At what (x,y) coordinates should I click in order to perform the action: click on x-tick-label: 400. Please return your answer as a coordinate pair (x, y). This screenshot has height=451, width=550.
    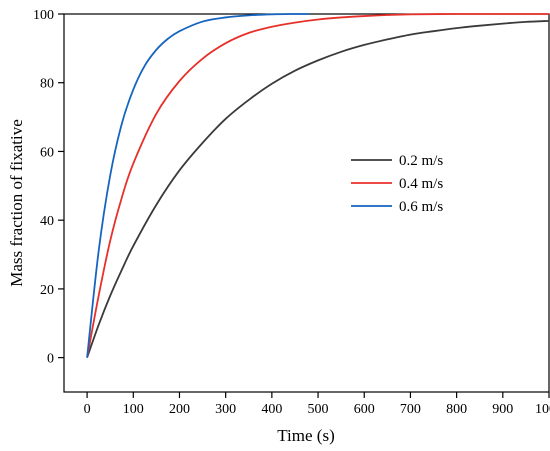
    Looking at the image, I should click on (271, 409).